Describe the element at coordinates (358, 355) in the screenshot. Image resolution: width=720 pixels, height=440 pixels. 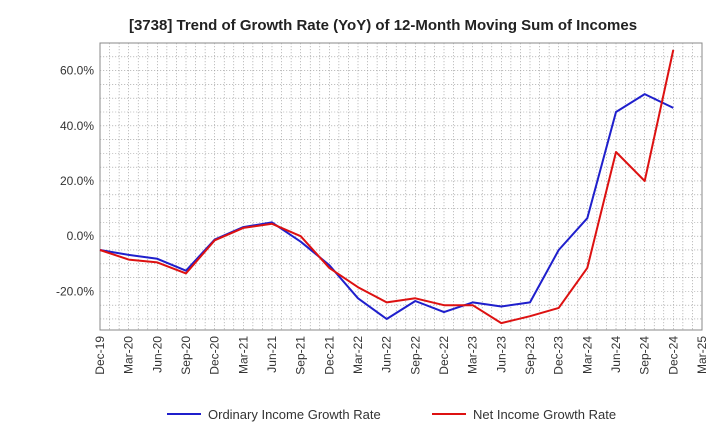
I see `x-tick-label: Mar-22` at that location.